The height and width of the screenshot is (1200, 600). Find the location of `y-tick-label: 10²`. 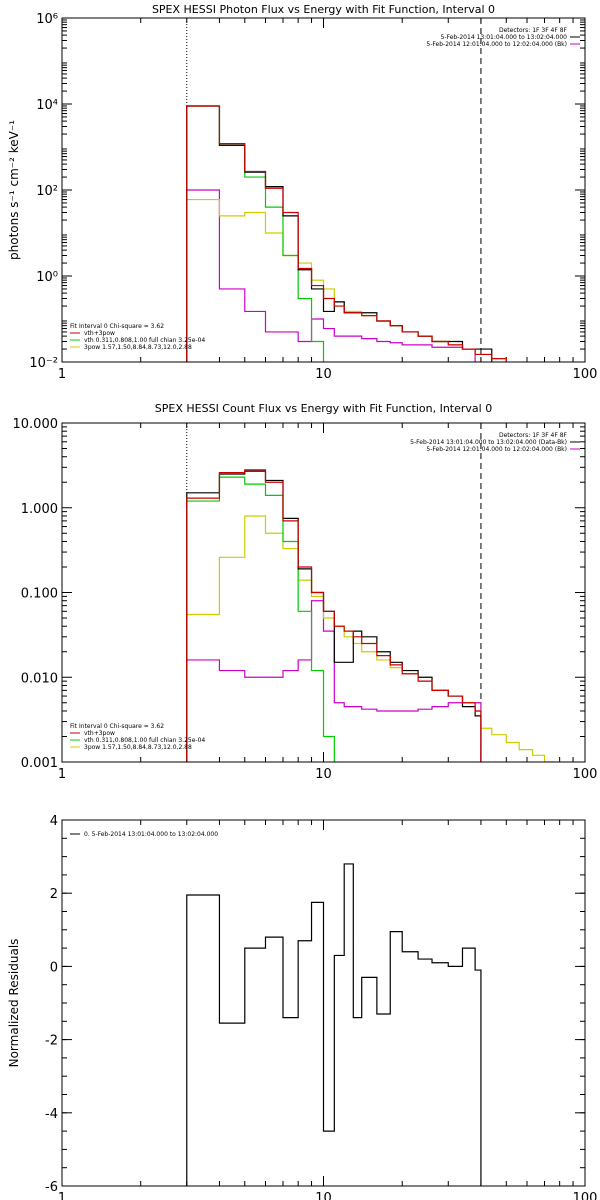

y-tick-label: 10² is located at coordinates (47, 191).